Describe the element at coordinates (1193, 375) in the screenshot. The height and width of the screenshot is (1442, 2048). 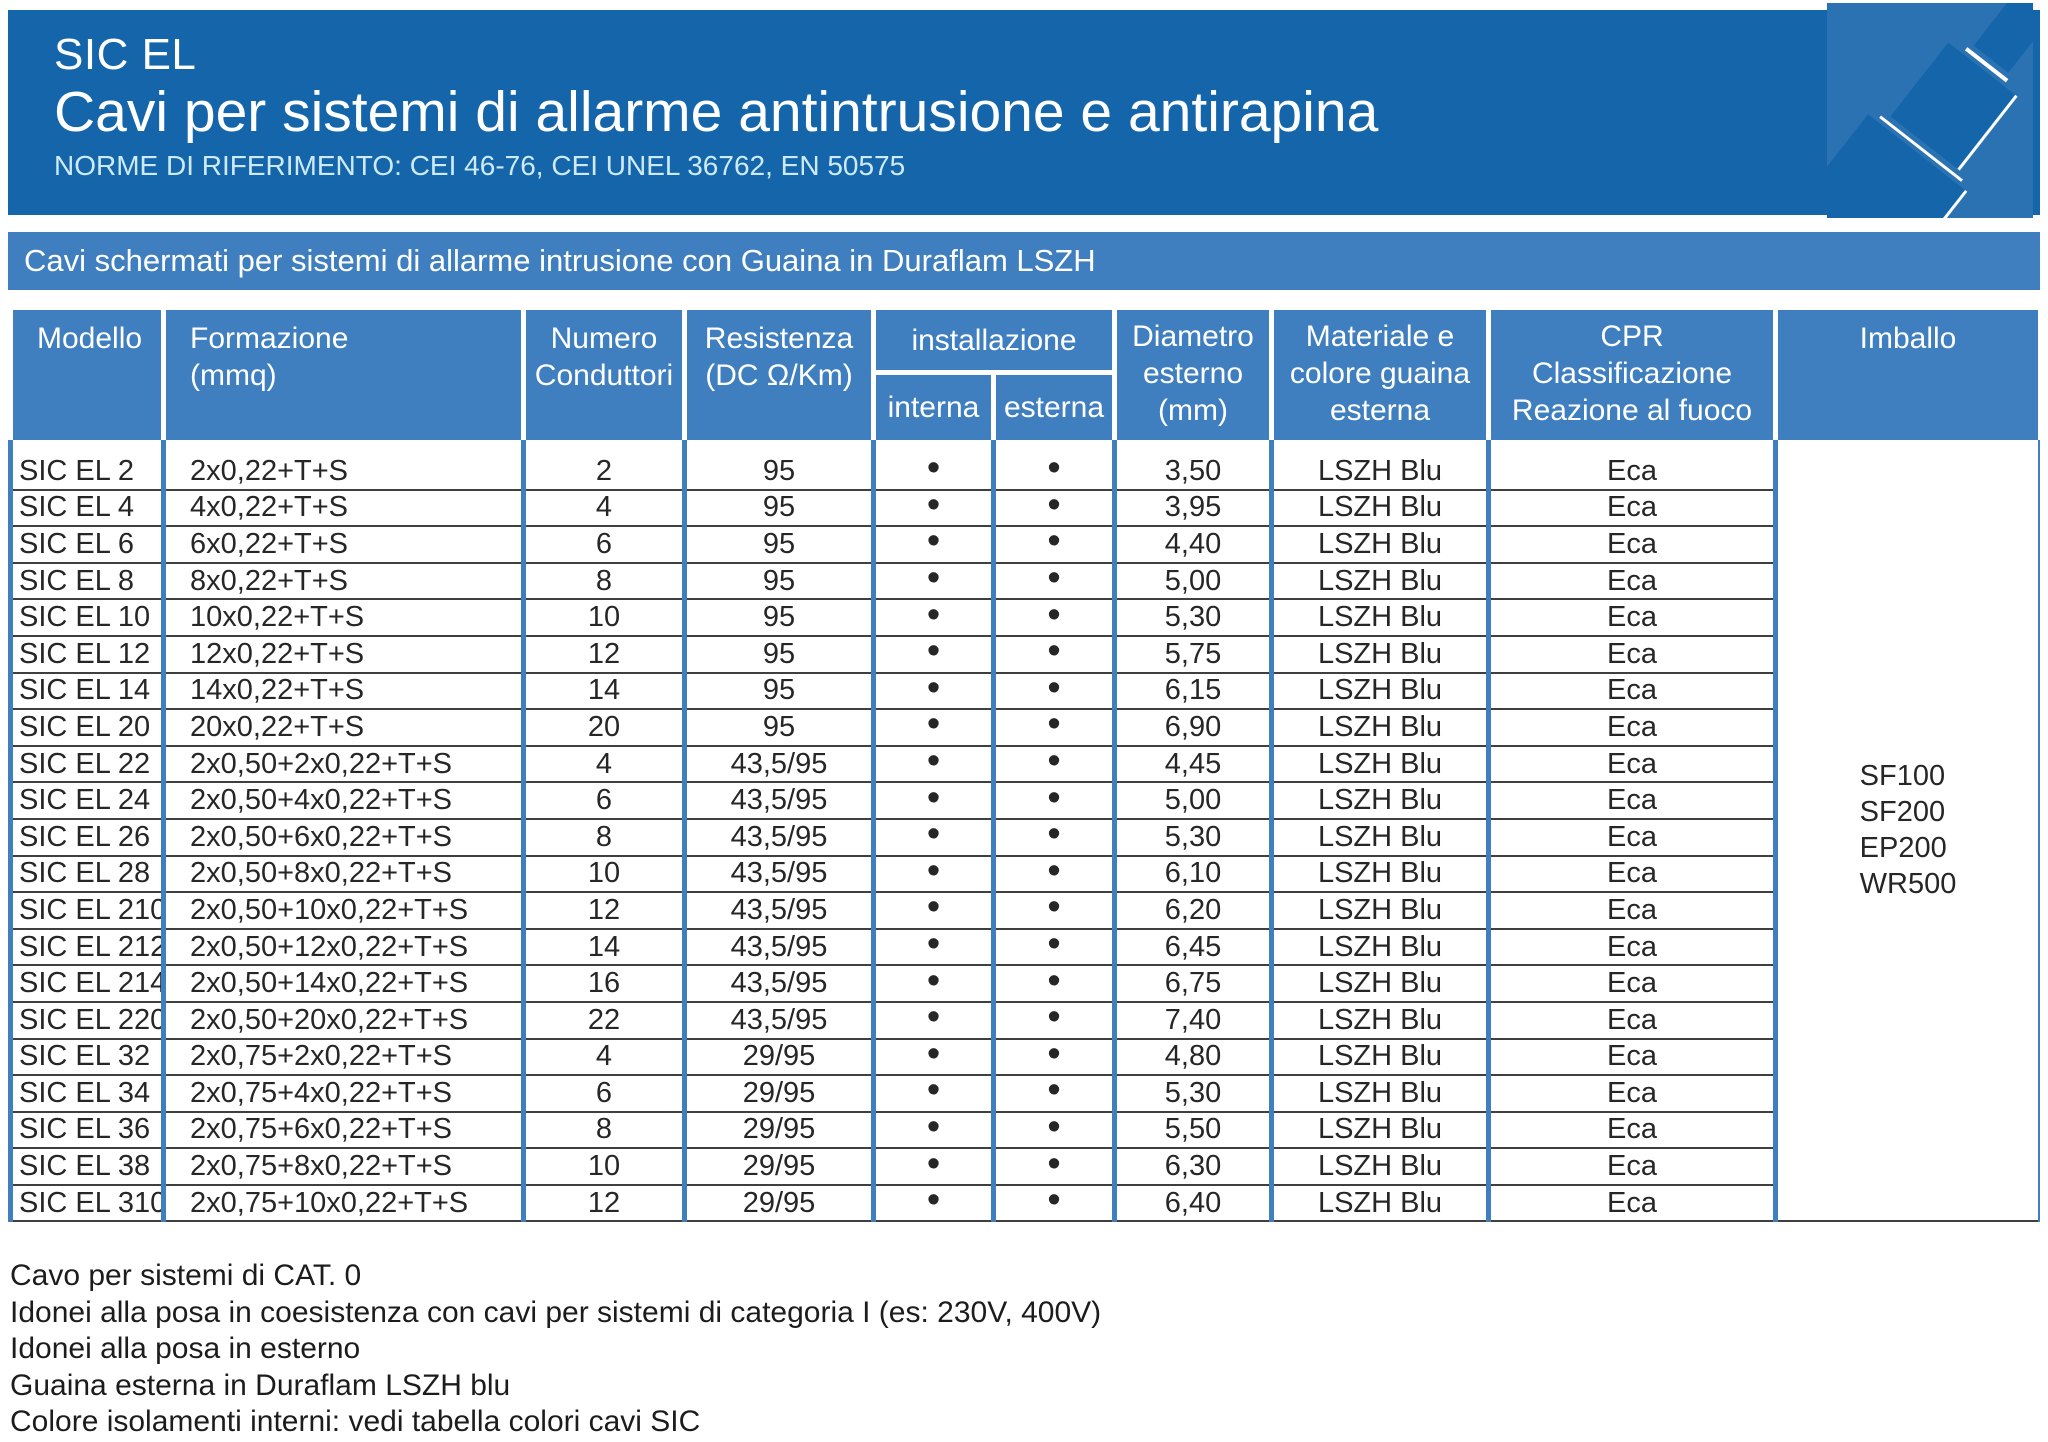
I see `column-header-diametro: Diametro esterno (mm)` at that location.